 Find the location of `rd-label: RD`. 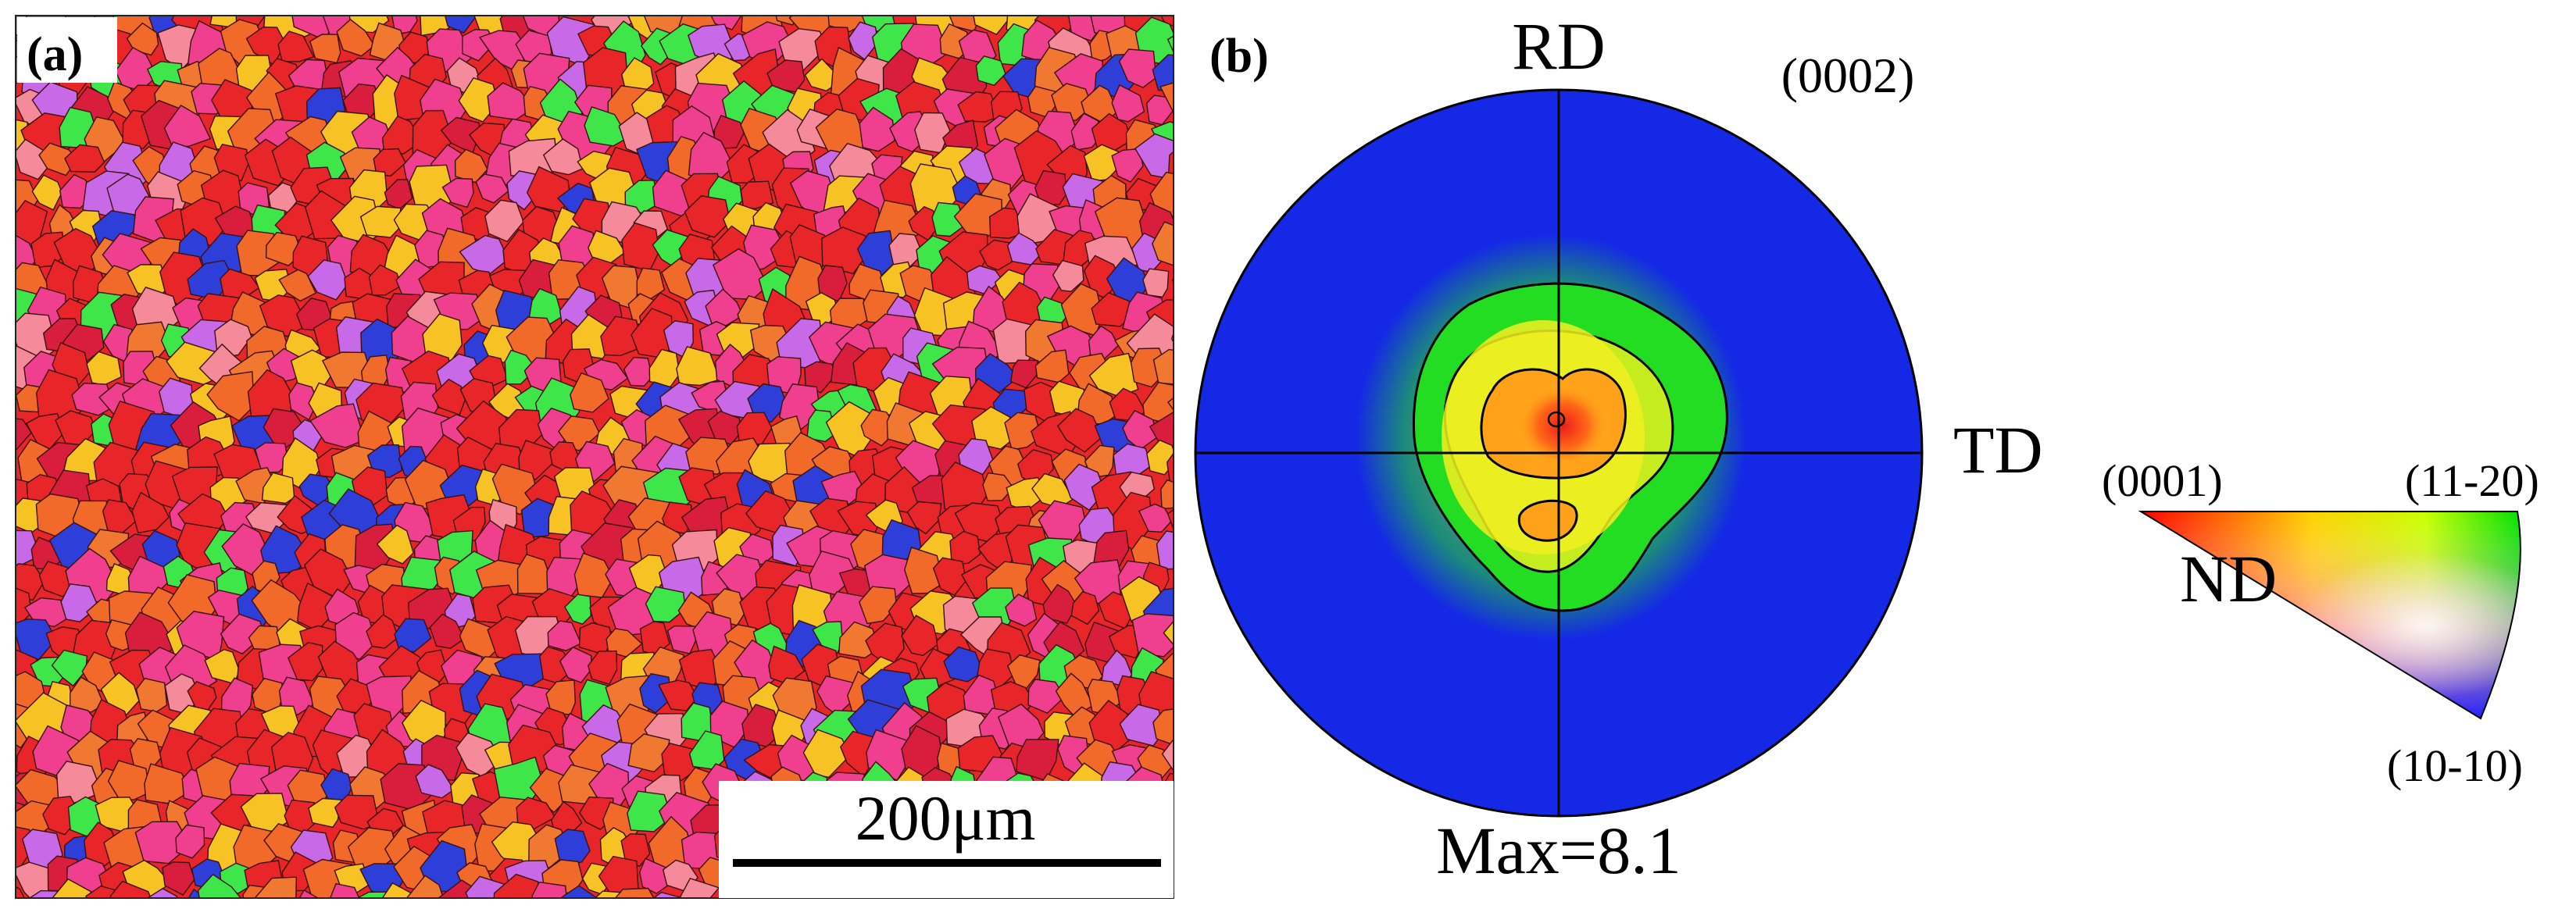

rd-label: RD is located at coordinates (1559, 46).